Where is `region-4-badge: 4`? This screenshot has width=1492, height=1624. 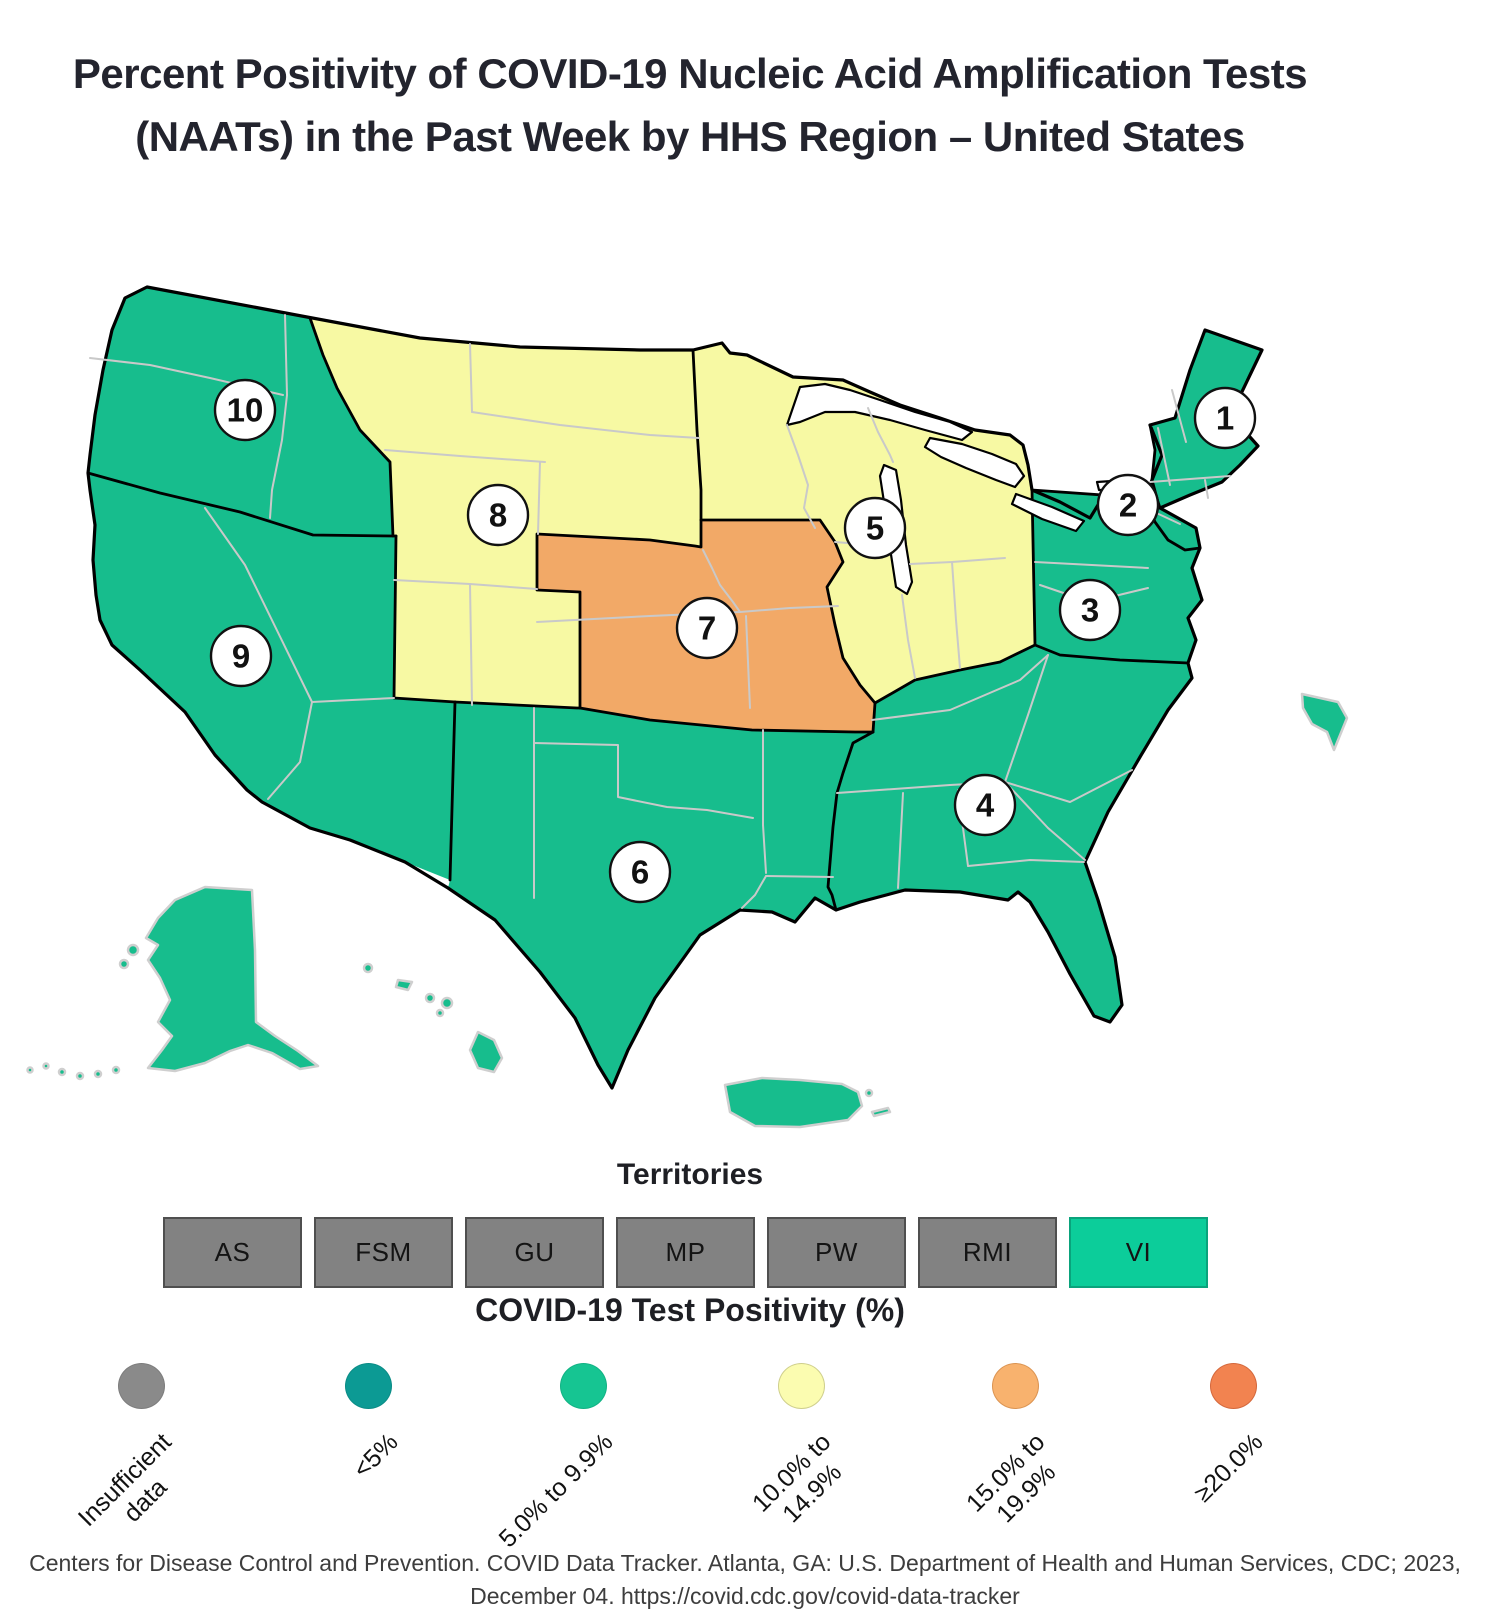
region-4-badge: 4 is located at coordinates (985, 805).